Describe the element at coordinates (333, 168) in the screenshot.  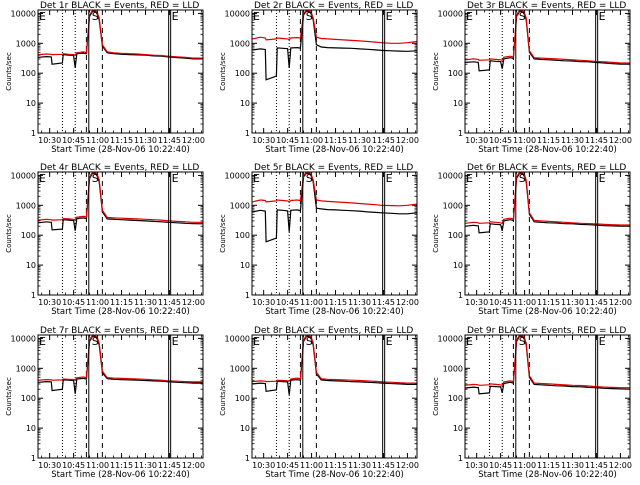
I see `panel-title: Det 5r BLACK = Events, RED = LLD` at that location.